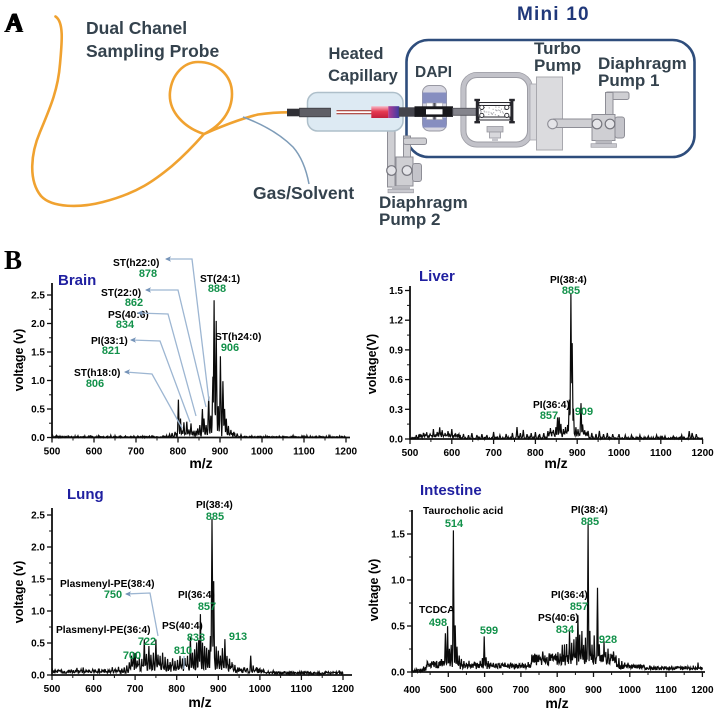  I want to click on svg-text: 0.9, so click(396, 350).